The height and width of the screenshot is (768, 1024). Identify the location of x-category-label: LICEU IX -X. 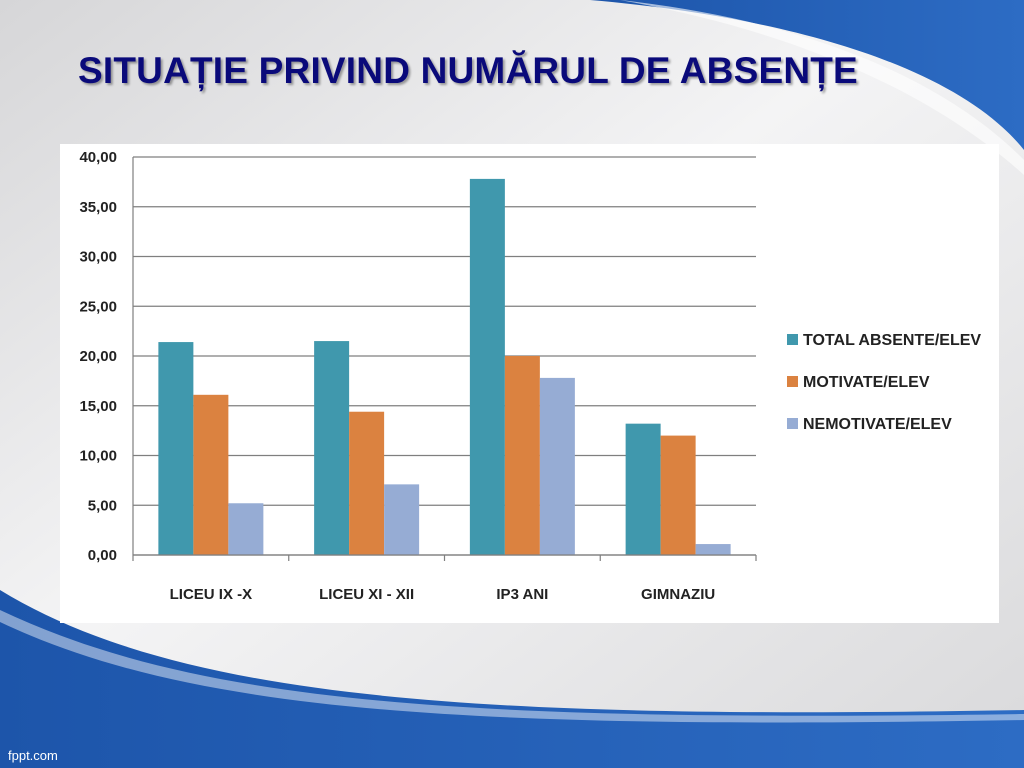
(211, 594).